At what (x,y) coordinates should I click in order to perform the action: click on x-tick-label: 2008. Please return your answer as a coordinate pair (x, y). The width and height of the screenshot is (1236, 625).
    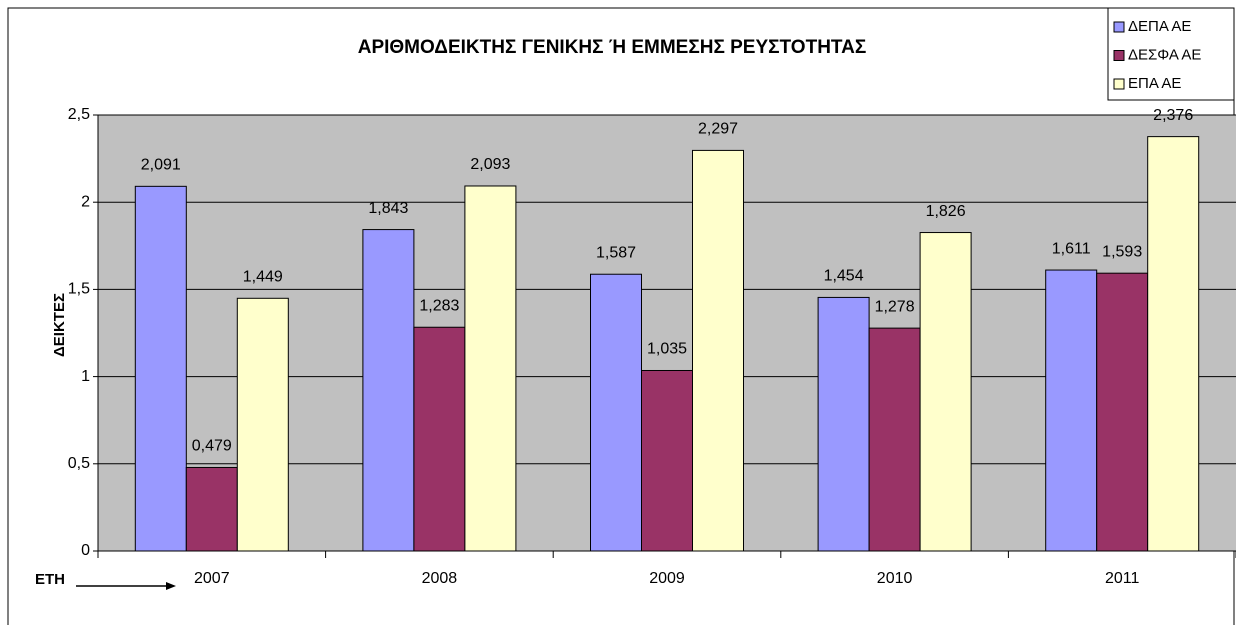
    Looking at the image, I should click on (440, 578).